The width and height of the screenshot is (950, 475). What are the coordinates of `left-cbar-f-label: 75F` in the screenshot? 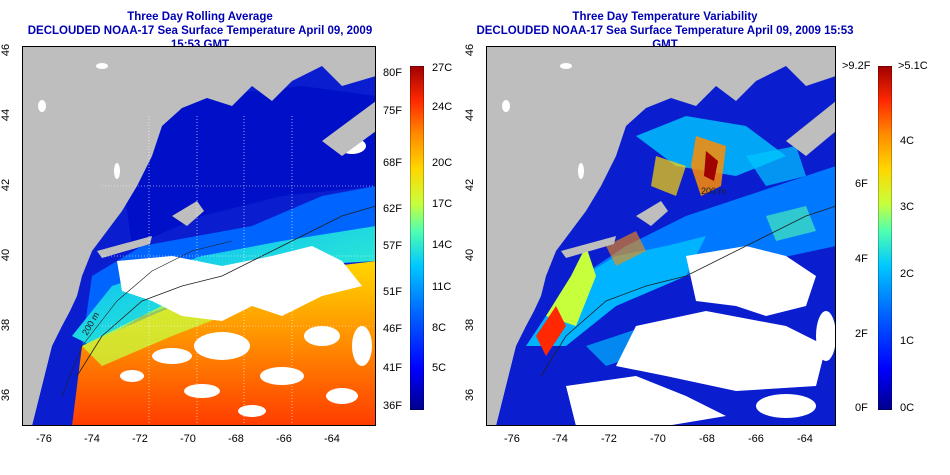 It's located at (392, 111).